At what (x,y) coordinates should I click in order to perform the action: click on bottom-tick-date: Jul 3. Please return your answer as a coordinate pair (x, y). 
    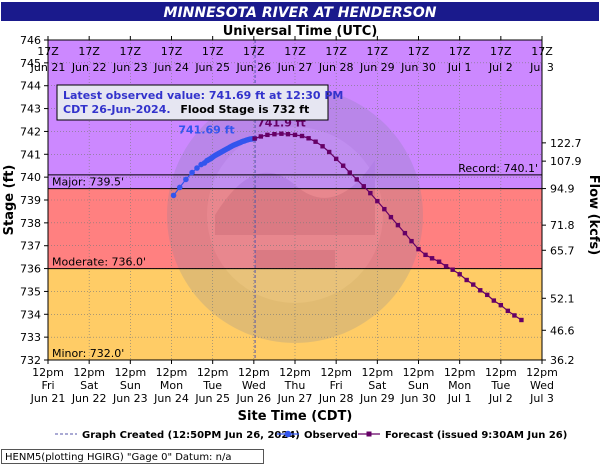
    Looking at the image, I should click on (541, 398).